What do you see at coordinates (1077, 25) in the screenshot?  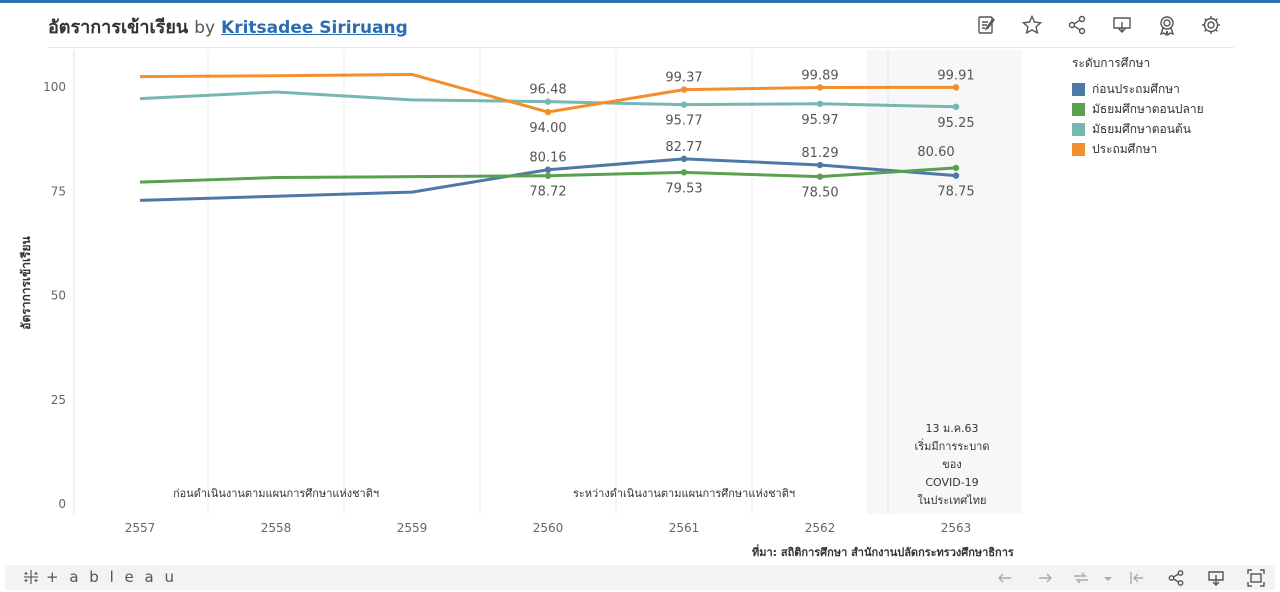 I see `share-icon` at bounding box center [1077, 25].